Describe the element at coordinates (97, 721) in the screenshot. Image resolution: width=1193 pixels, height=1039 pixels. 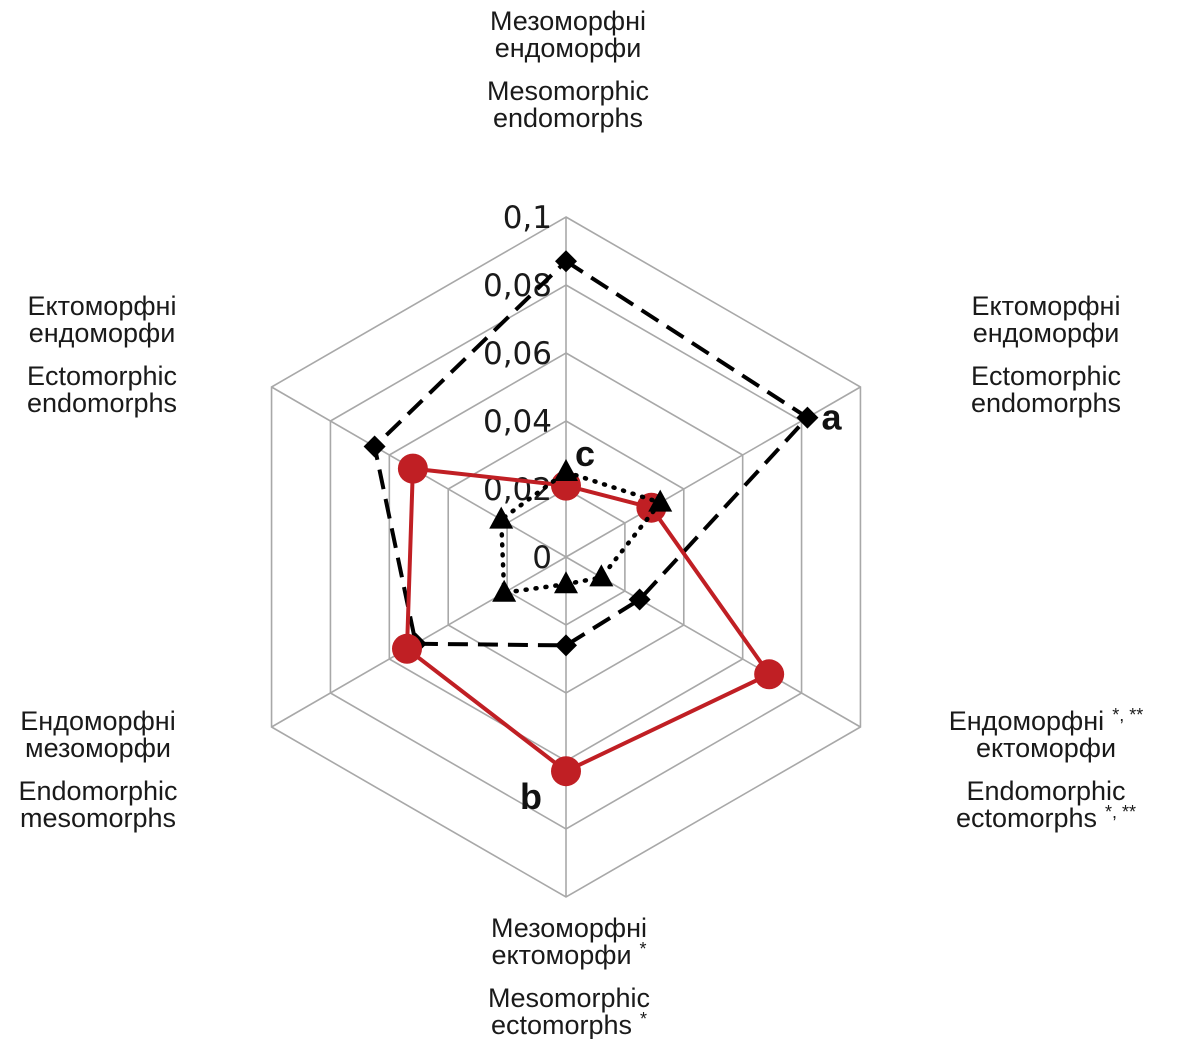
I see `axis-label-text: Ендоморфні` at that location.